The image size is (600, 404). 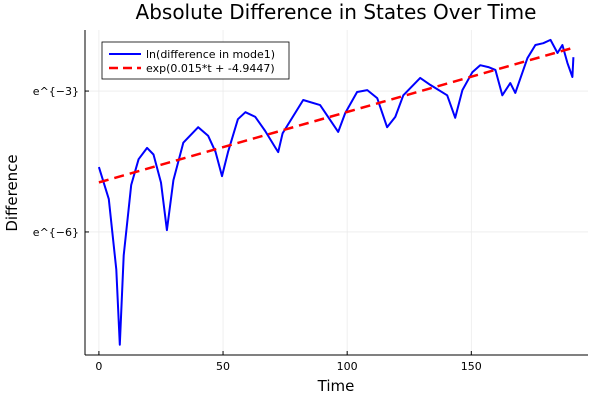 What do you see at coordinates (12, 192) in the screenshot?
I see `y-axis-label: Difference` at bounding box center [12, 192].